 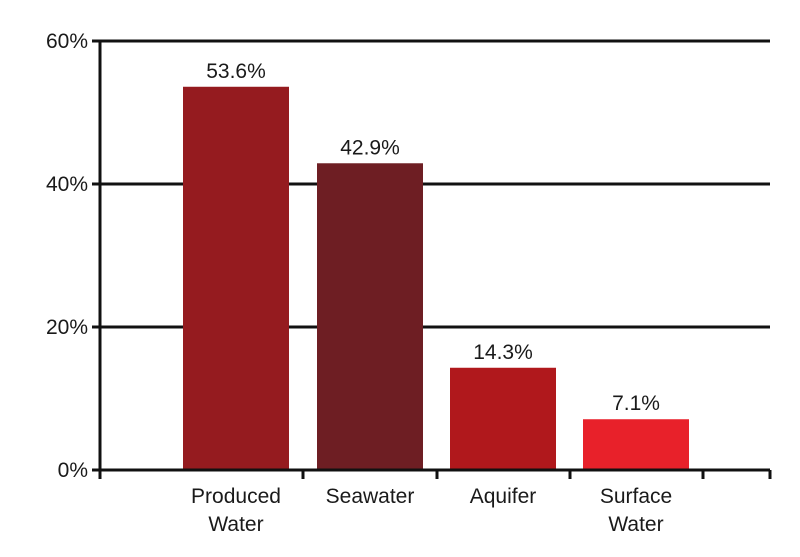 I want to click on x-tick-label: Aquifer, so click(x=503, y=496).